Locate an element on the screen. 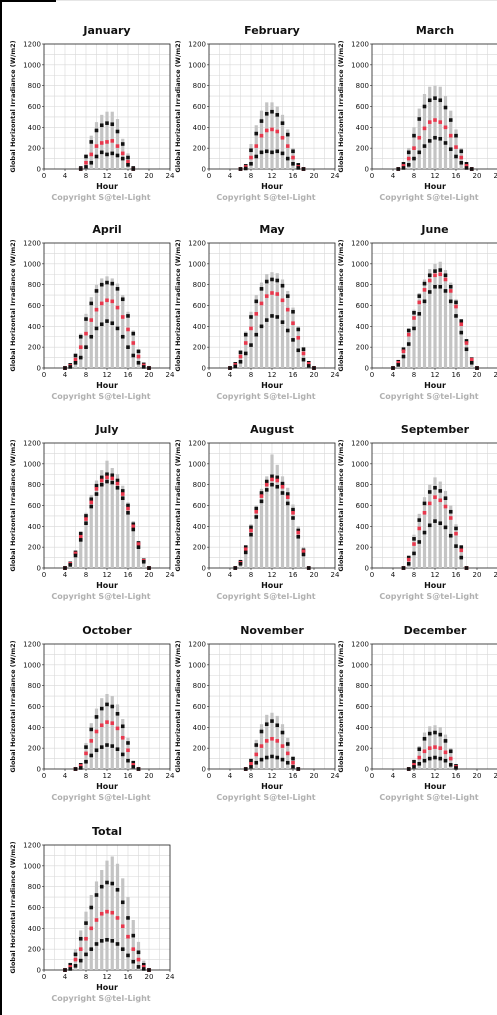  chart-title: August is located at coordinates (272, 429).